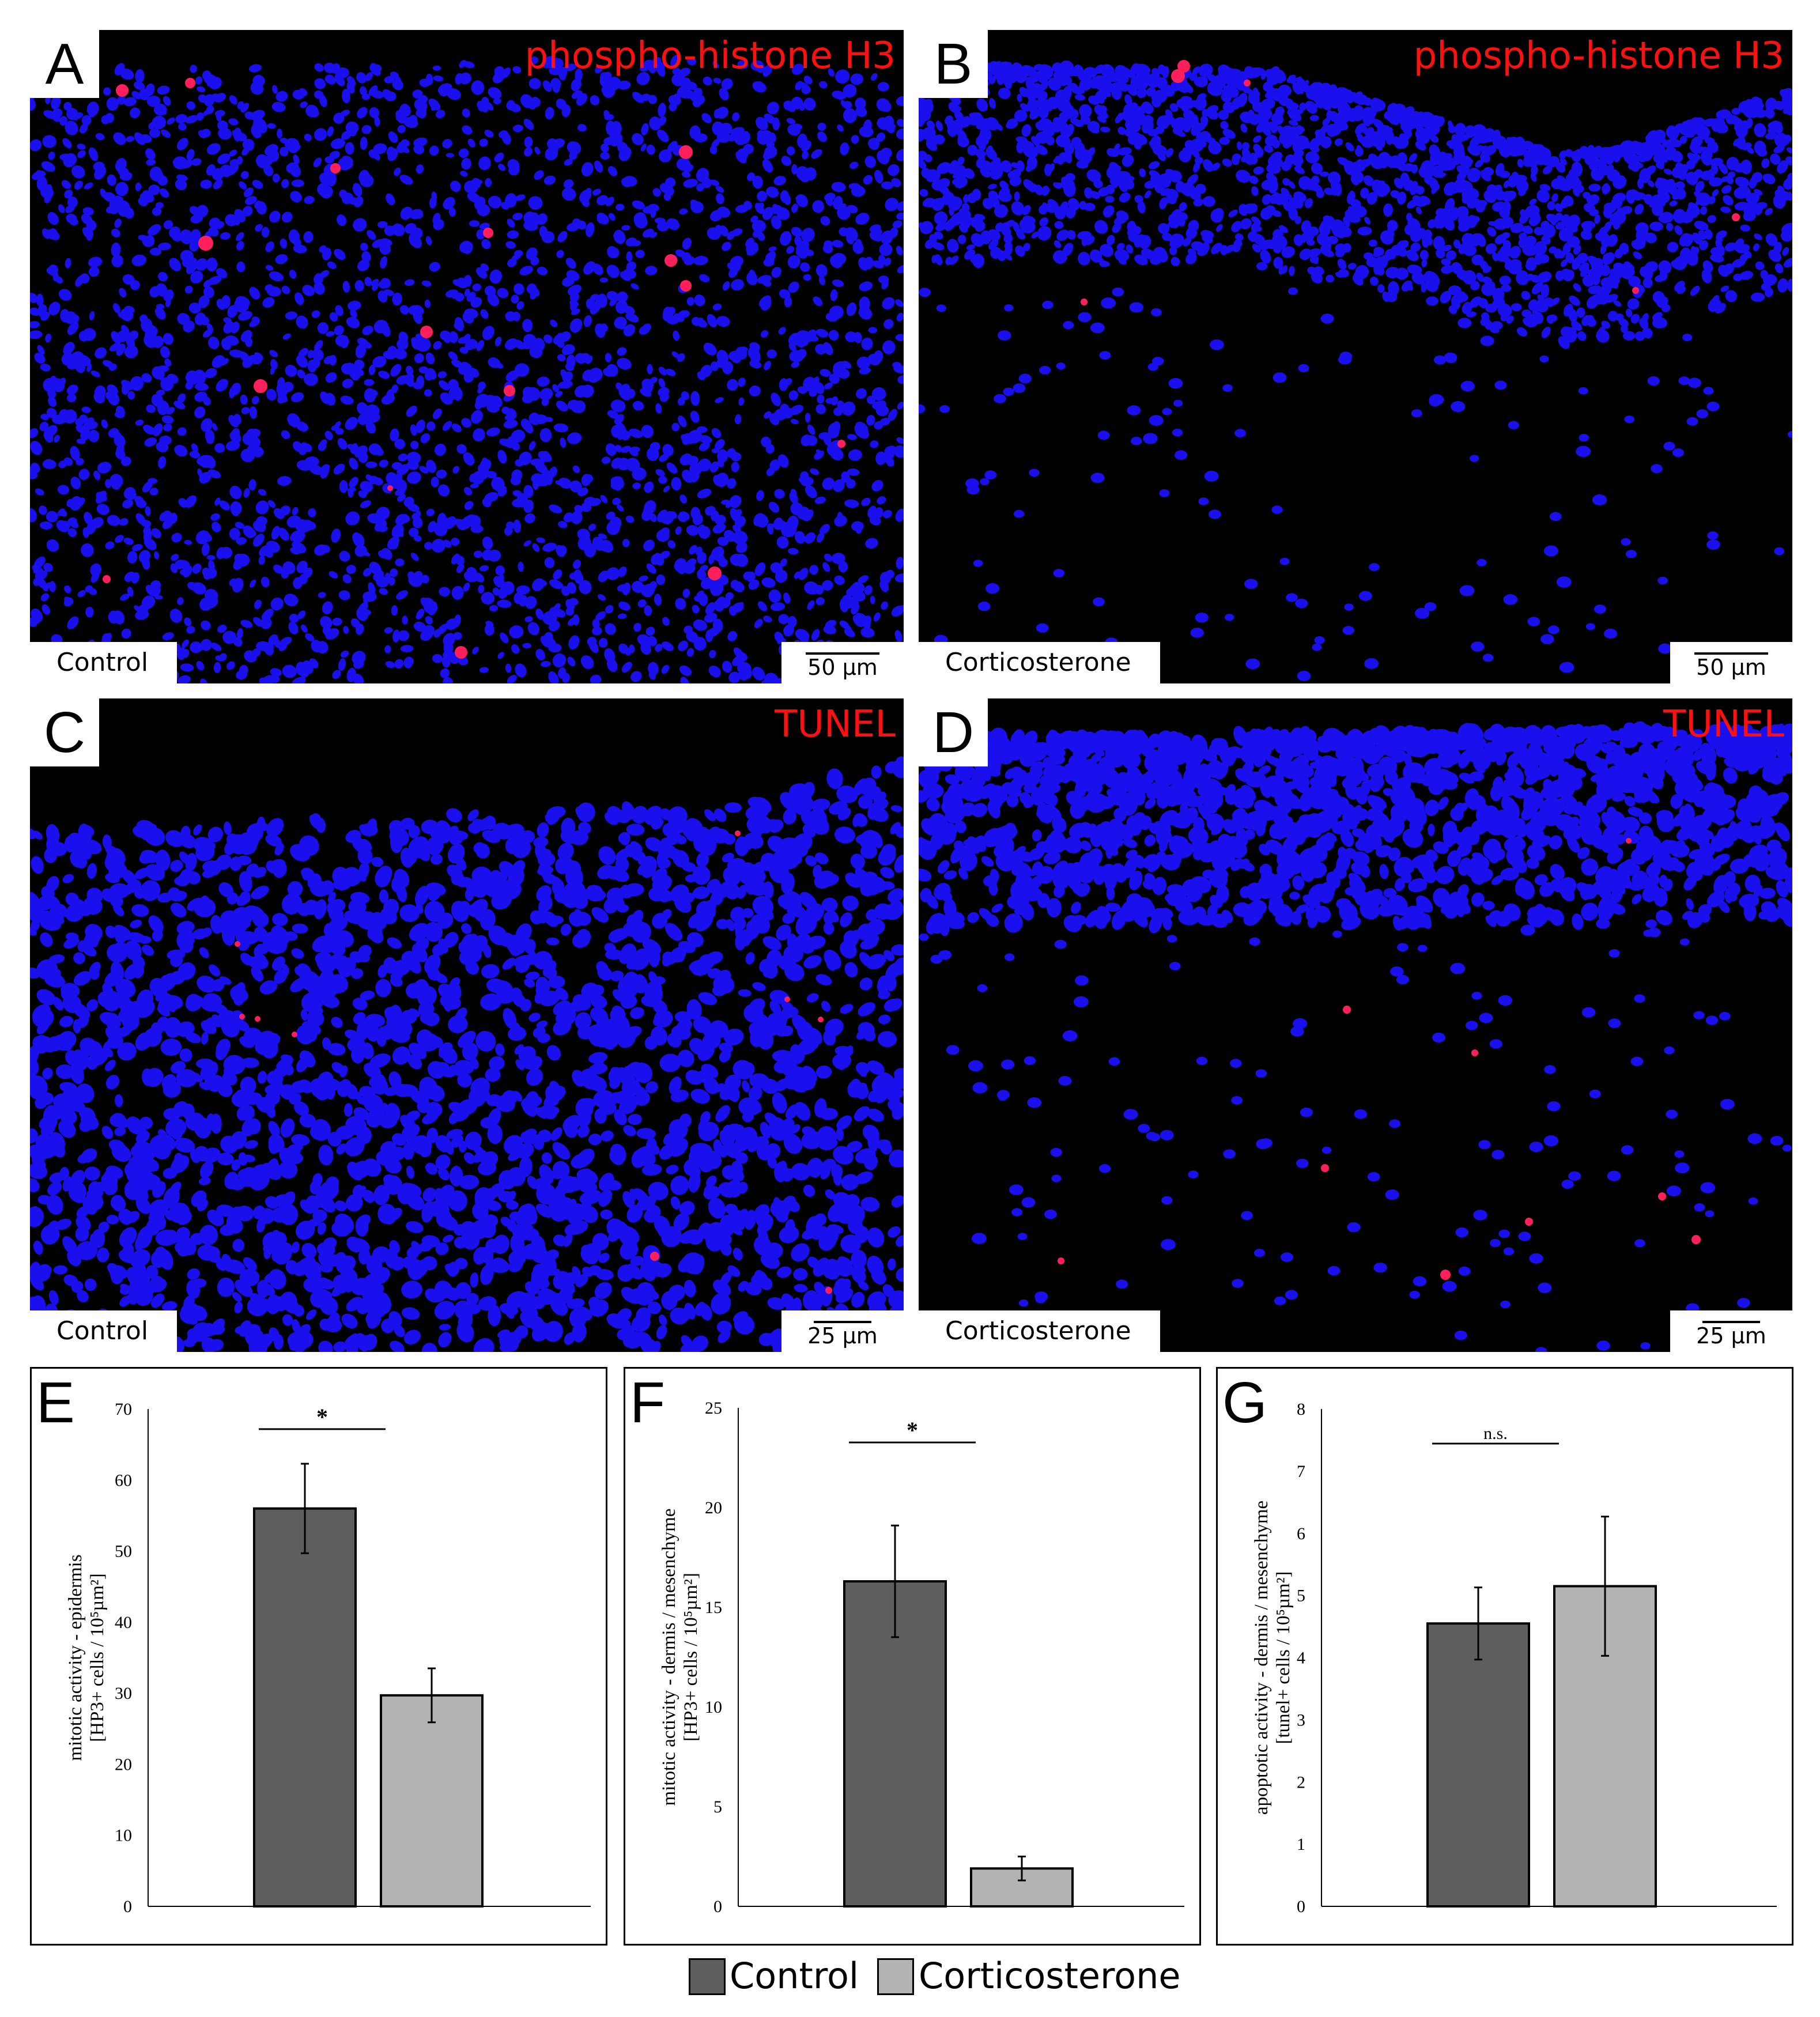 Image resolution: width=1820 pixels, height=2017 pixels. What do you see at coordinates (794, 1976) in the screenshot?
I see `legend-label-control: Control` at bounding box center [794, 1976].